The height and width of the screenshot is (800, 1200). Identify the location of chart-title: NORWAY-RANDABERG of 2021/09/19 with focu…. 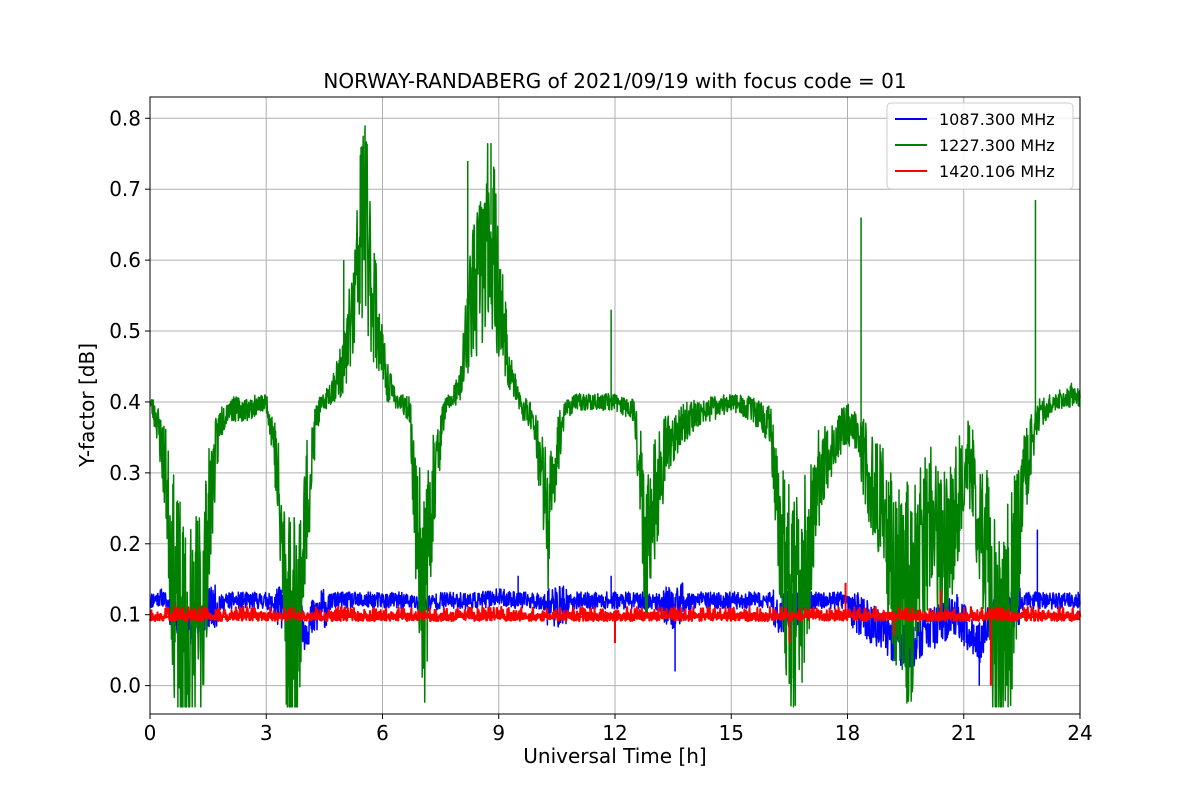
(614, 81).